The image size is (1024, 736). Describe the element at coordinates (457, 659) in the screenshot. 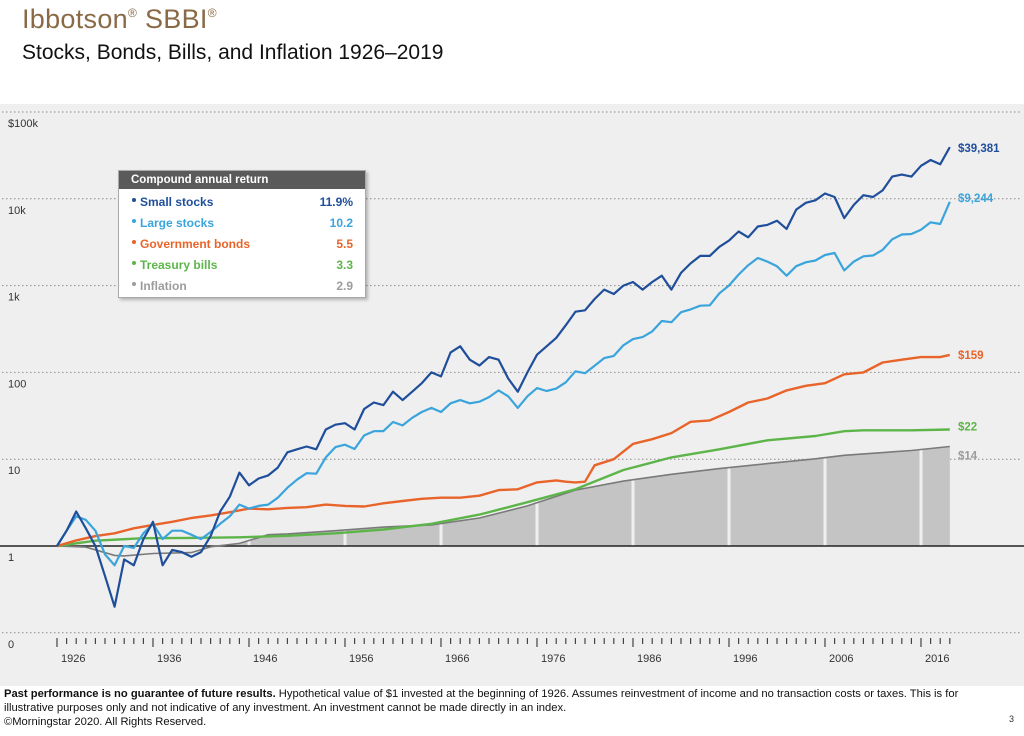

I see `x-tick-label: 1966` at that location.